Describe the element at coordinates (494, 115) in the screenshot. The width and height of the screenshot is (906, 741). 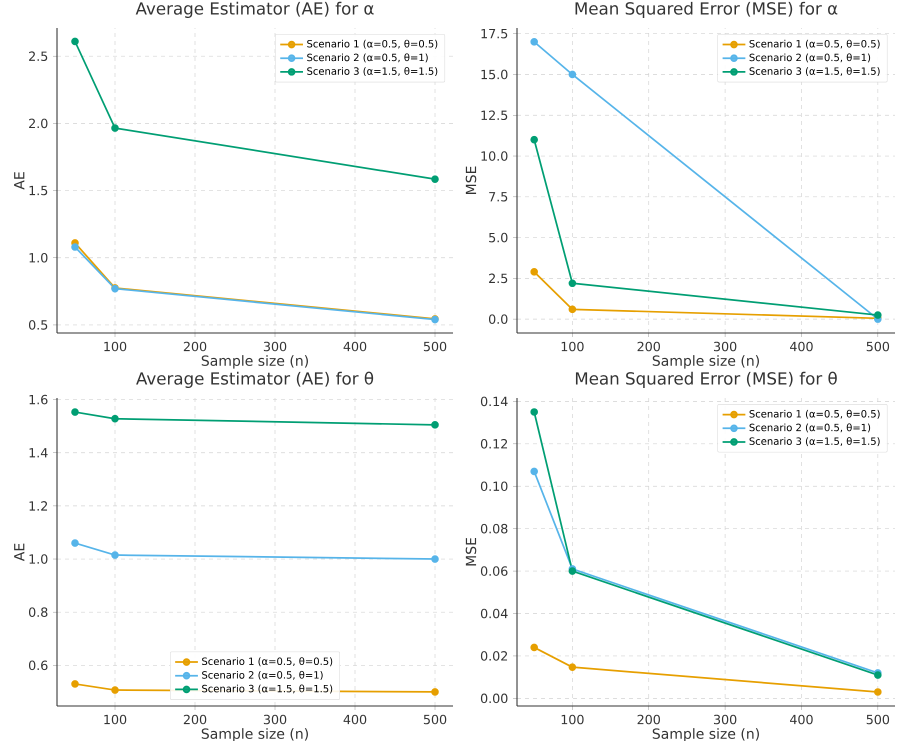
I see `y-tick-label: 12.5` at that location.